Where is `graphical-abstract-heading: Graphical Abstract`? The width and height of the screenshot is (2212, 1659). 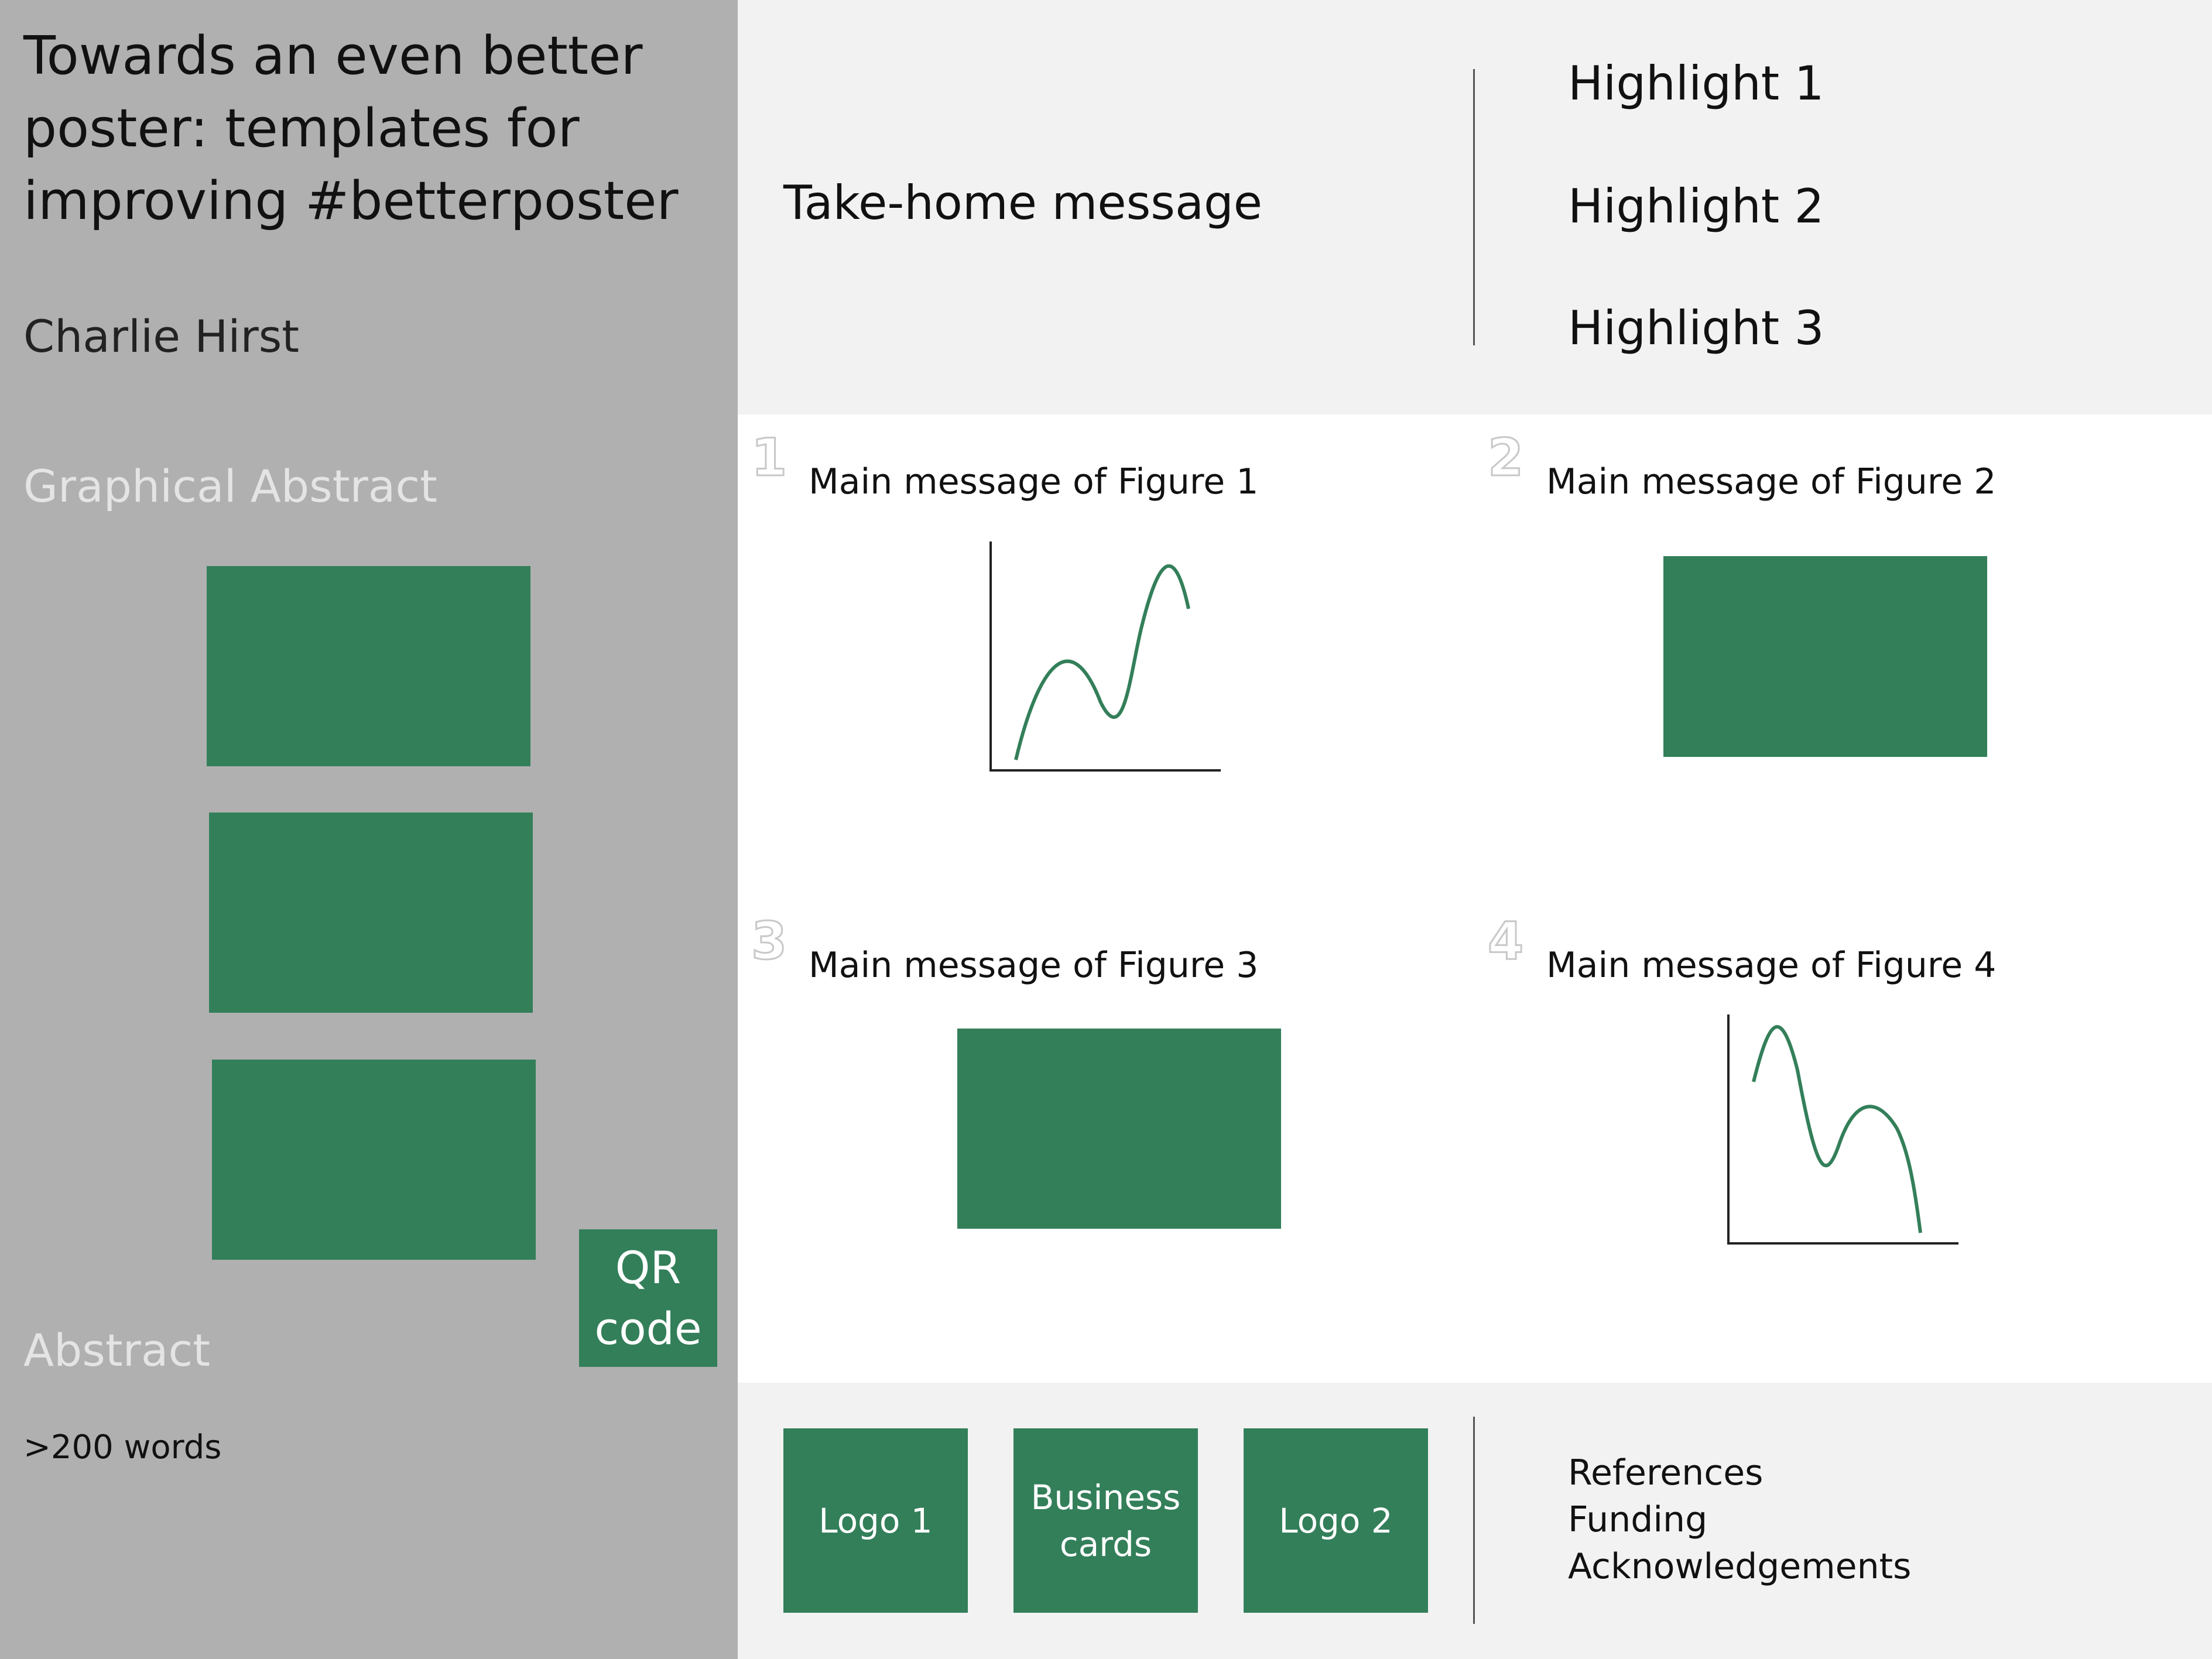 graphical-abstract-heading: Graphical Abstract is located at coordinates (230, 486).